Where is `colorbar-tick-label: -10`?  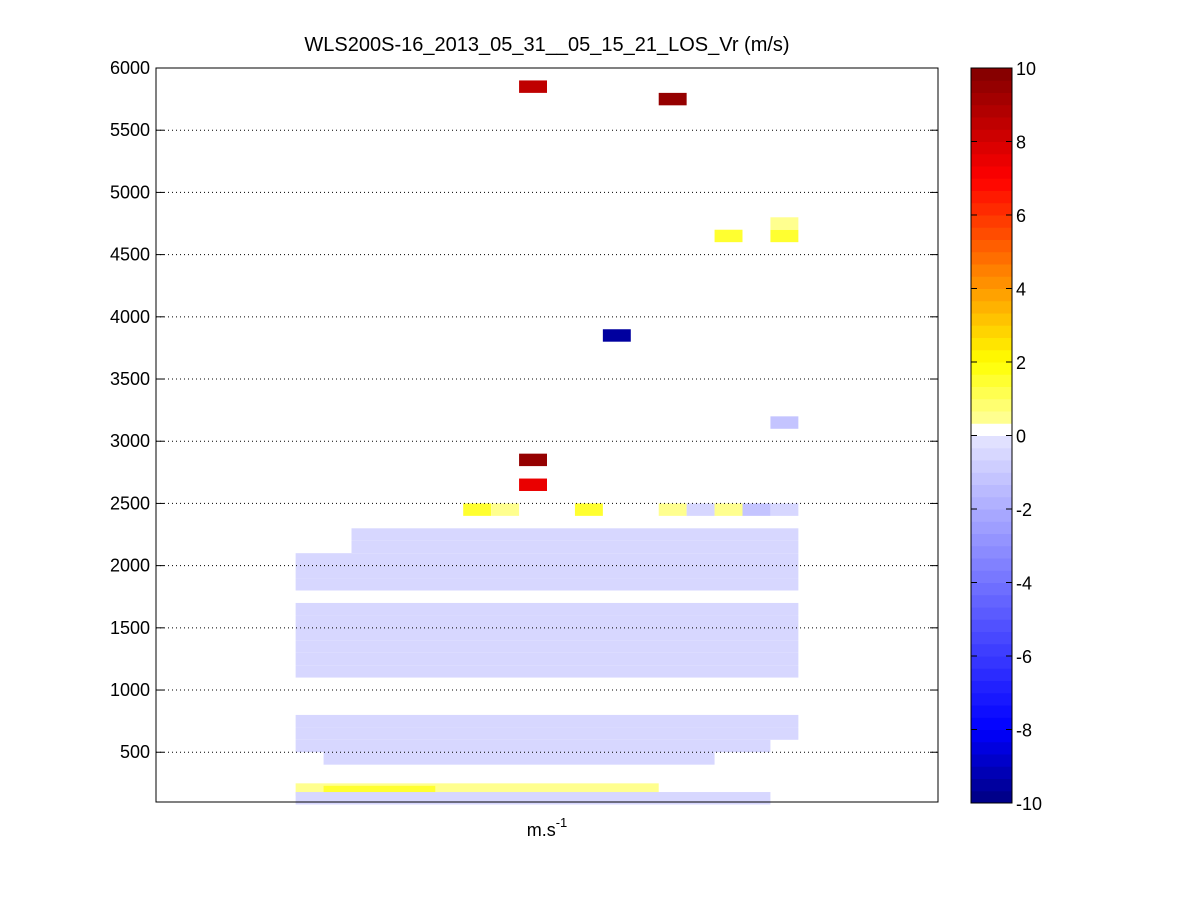 colorbar-tick-label: -10 is located at coordinates (1029, 804).